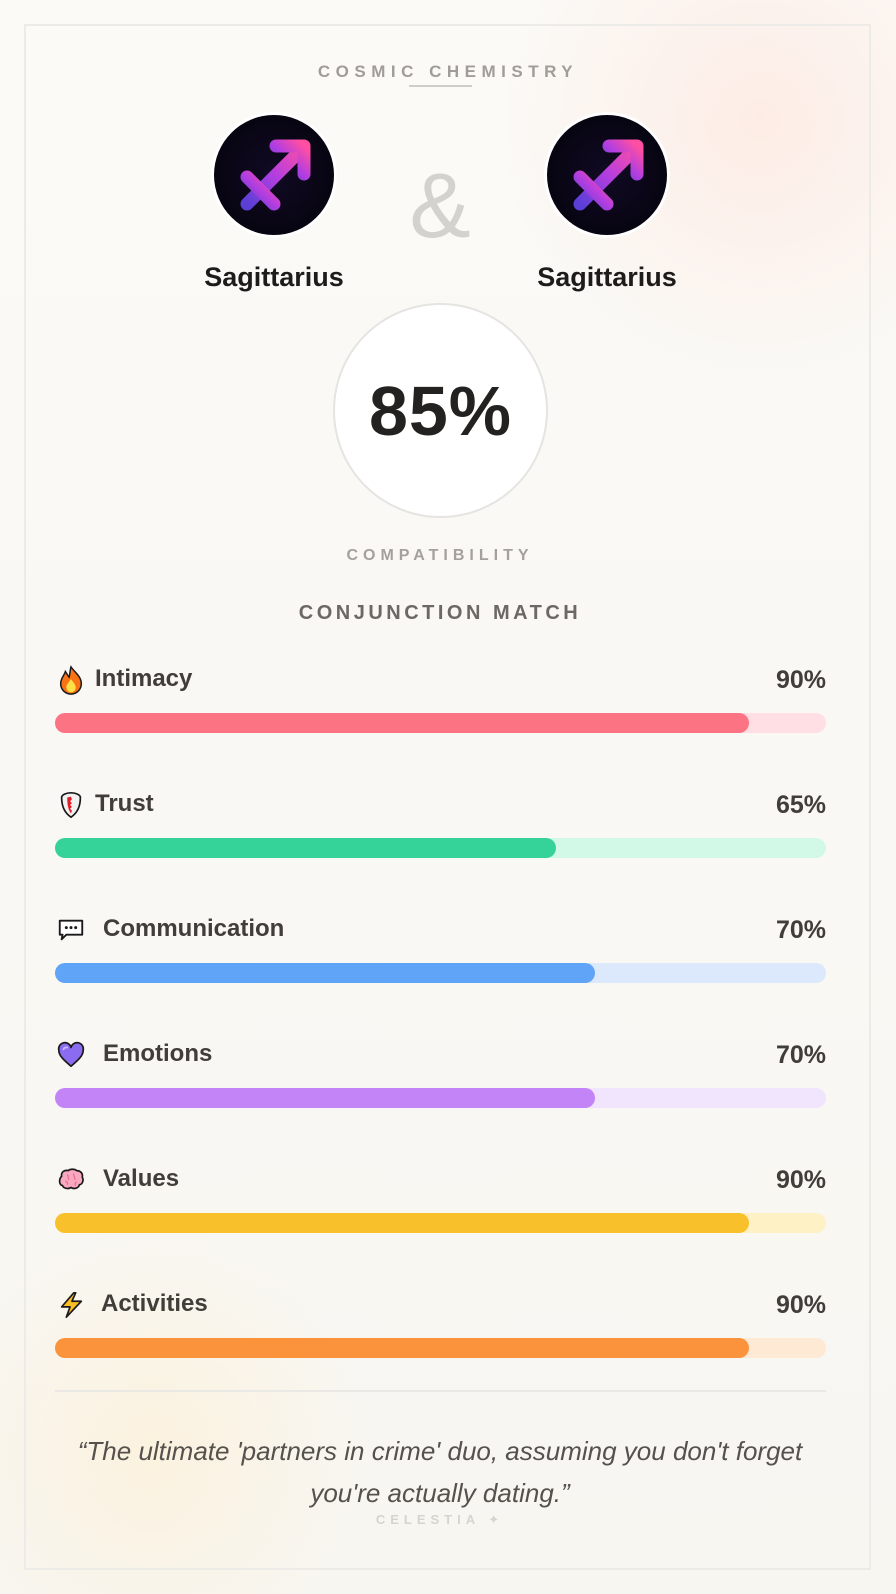 The image size is (896, 1594). I want to click on metric-activities: Activities 90%, so click(440, 1322).